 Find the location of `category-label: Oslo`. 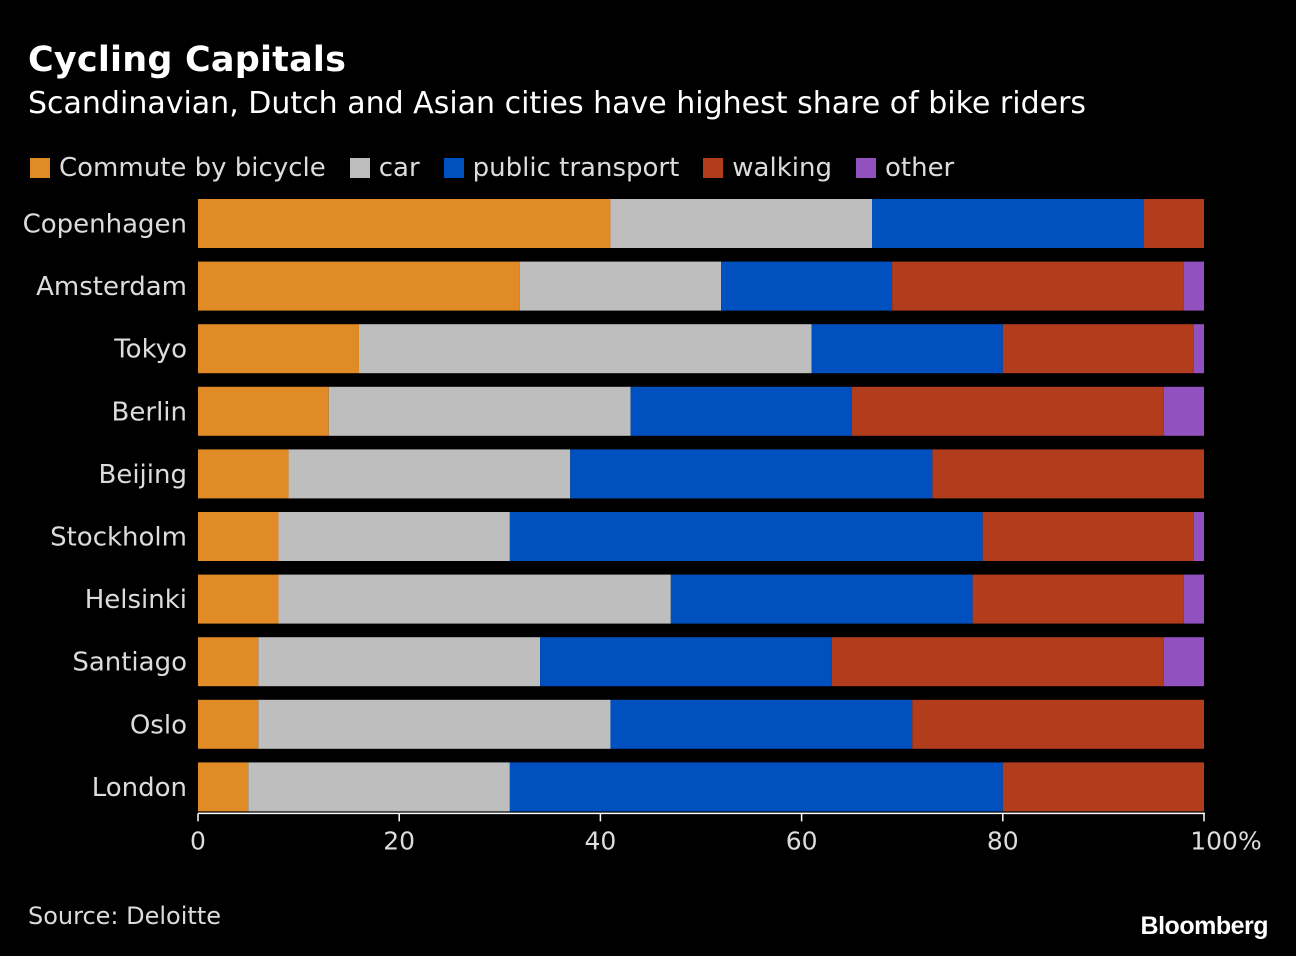

category-label: Oslo is located at coordinates (158, 725).